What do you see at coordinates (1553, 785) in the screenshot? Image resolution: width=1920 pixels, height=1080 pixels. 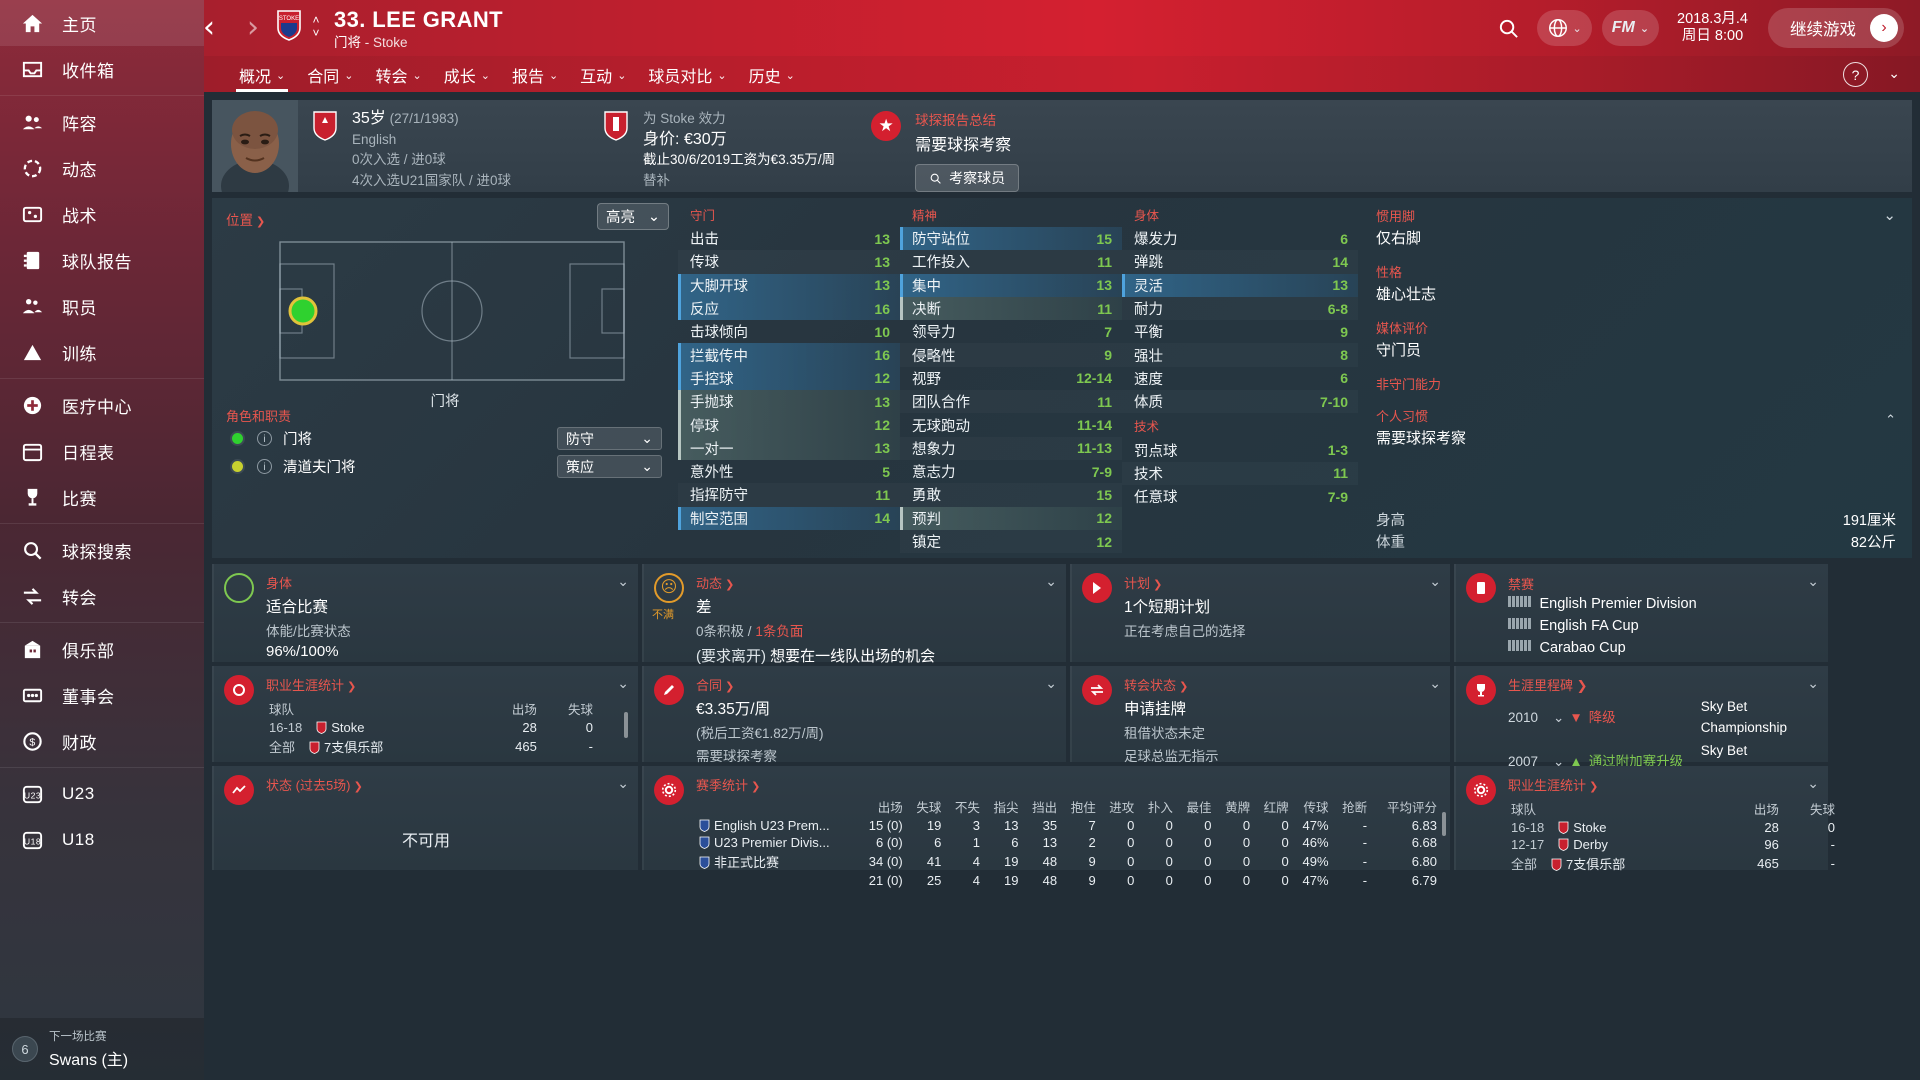 I see `career-stats-2-title: 职业生涯统计 ❯` at bounding box center [1553, 785].